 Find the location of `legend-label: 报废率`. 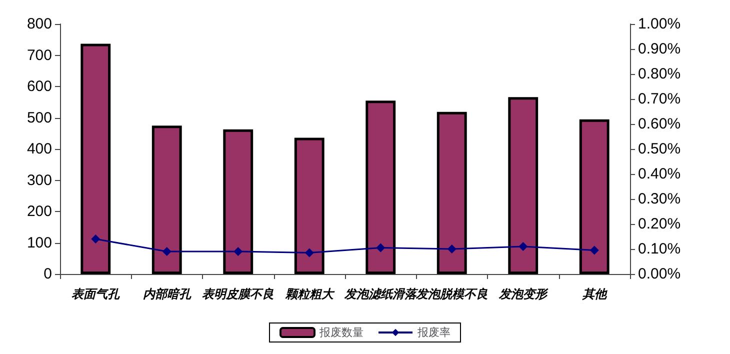

legend-label: 报废率 is located at coordinates (433, 332).